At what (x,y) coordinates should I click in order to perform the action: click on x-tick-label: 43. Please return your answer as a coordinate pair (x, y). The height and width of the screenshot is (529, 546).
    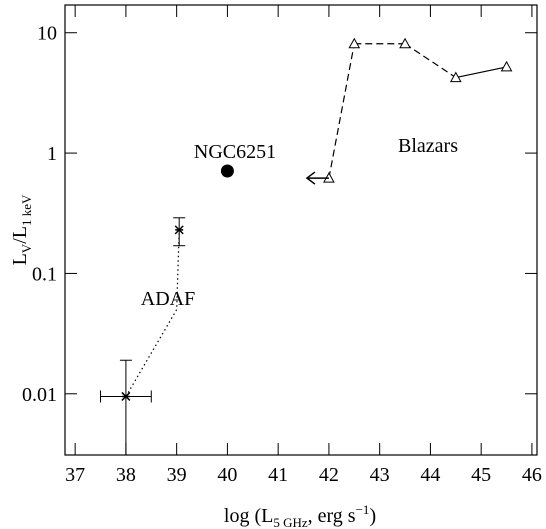
    Looking at the image, I should click on (380, 475).